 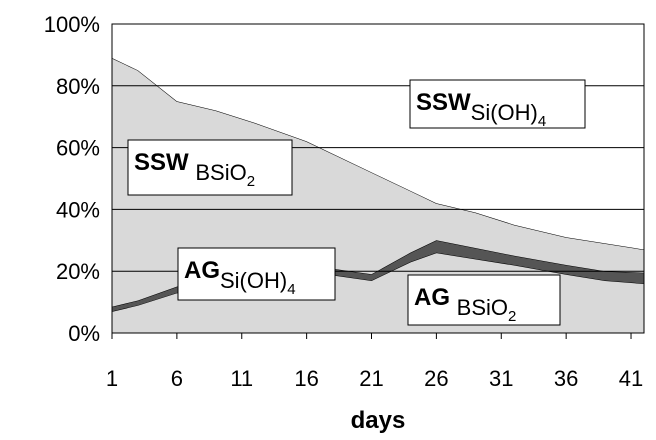 I want to click on series-label: SSWSi(OH)4, so click(x=481, y=109).